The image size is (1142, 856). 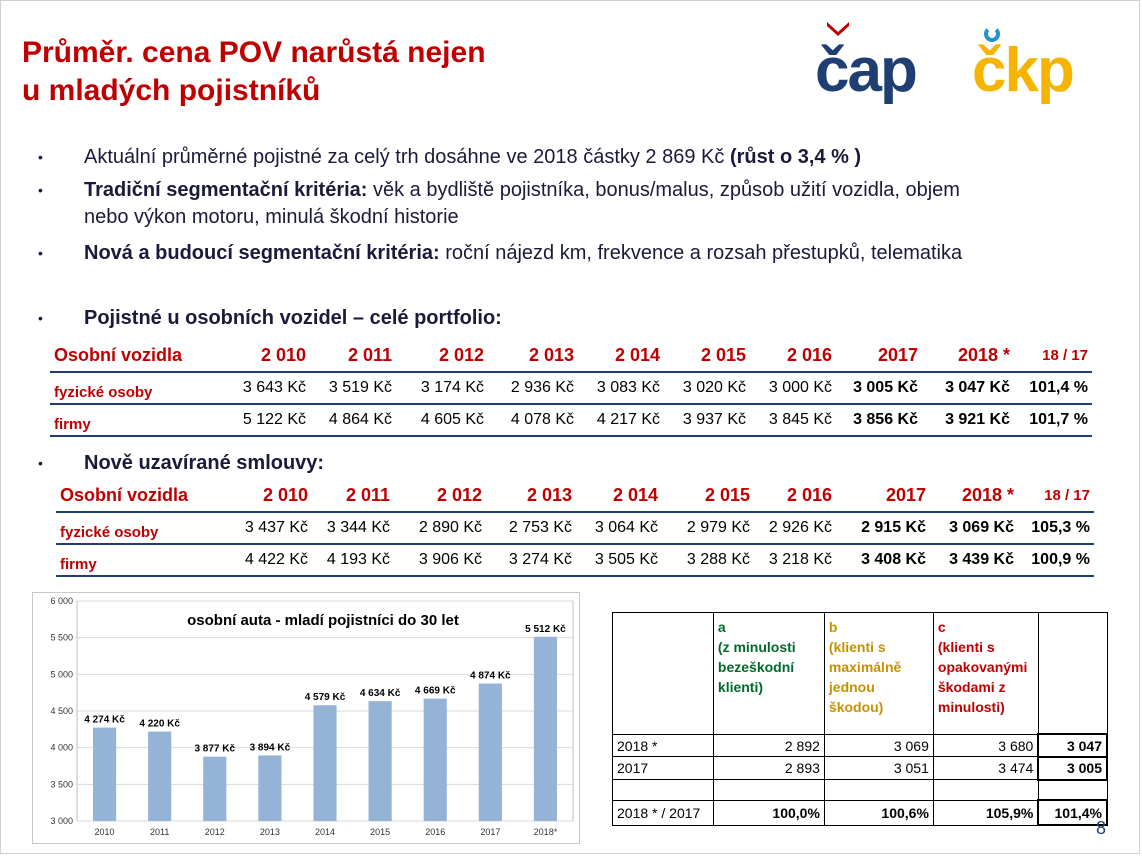 I want to click on x-tick-label: 2011, so click(x=159, y=832).